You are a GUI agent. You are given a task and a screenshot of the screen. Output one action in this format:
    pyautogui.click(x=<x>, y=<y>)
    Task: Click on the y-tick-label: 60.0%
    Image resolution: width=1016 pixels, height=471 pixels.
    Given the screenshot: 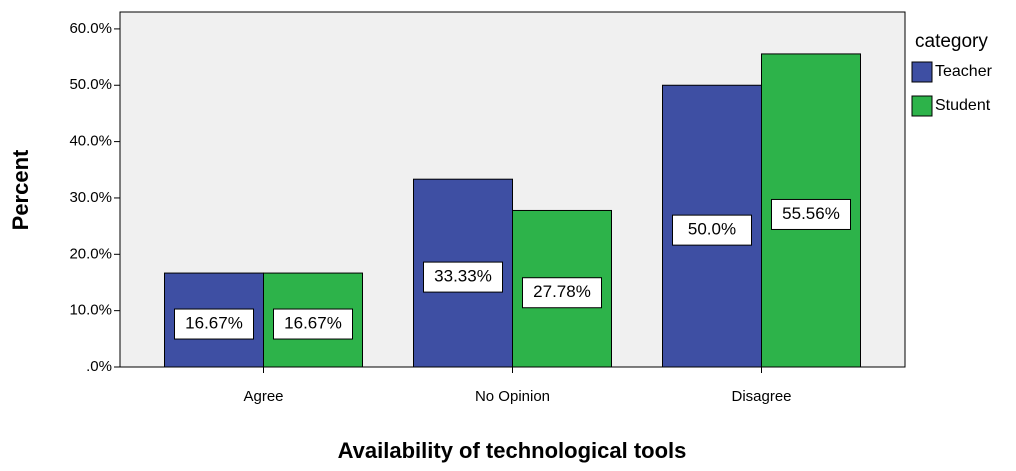 What is the action you would take?
    pyautogui.click(x=90, y=28)
    